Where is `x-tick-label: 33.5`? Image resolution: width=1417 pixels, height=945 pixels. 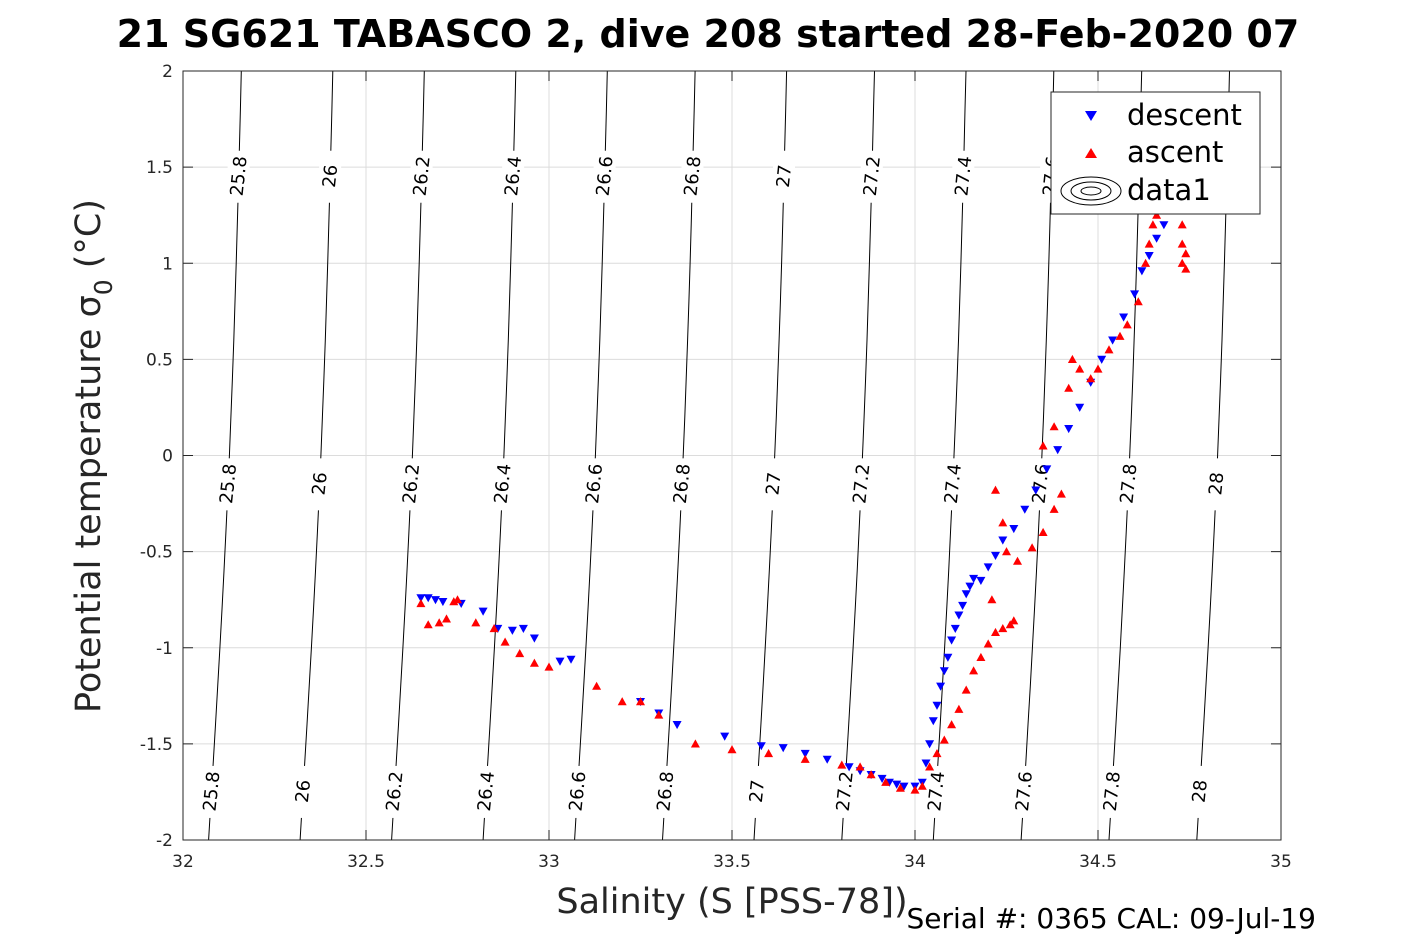
x-tick-label: 33.5 is located at coordinates (732, 862).